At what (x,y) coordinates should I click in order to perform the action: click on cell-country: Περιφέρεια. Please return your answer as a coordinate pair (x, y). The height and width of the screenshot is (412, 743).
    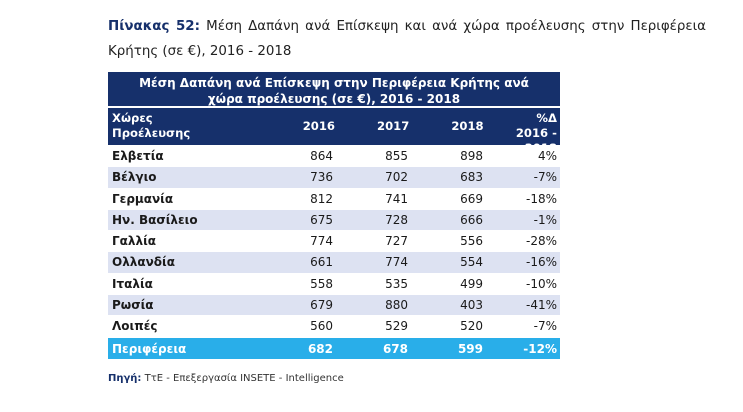
    Looking at the image, I should click on (149, 348).